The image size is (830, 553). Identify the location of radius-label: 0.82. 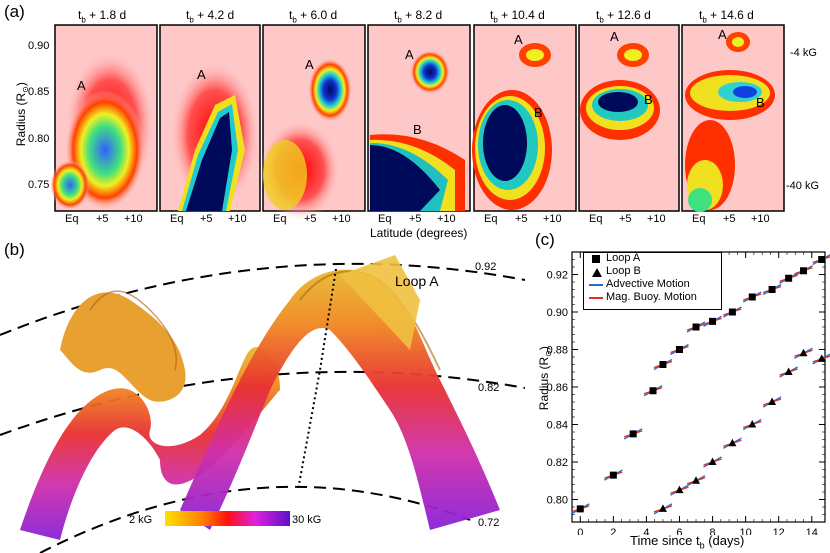
(489, 388).